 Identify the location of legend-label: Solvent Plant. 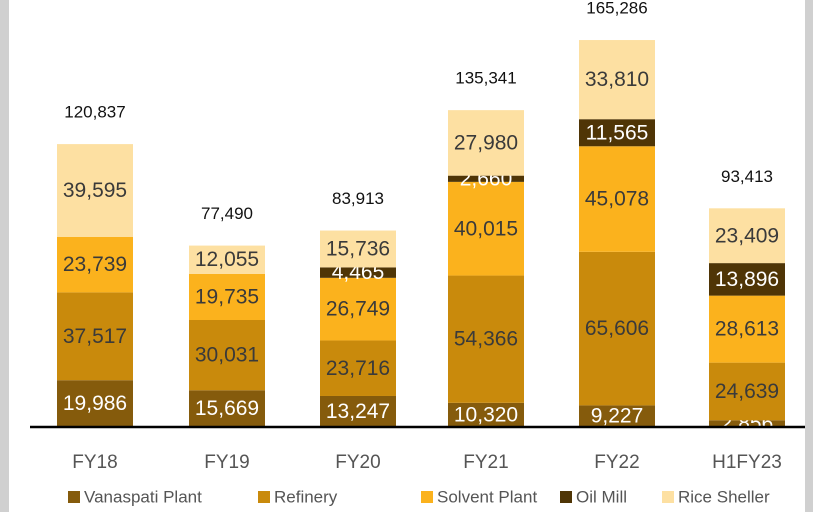
(487, 496).